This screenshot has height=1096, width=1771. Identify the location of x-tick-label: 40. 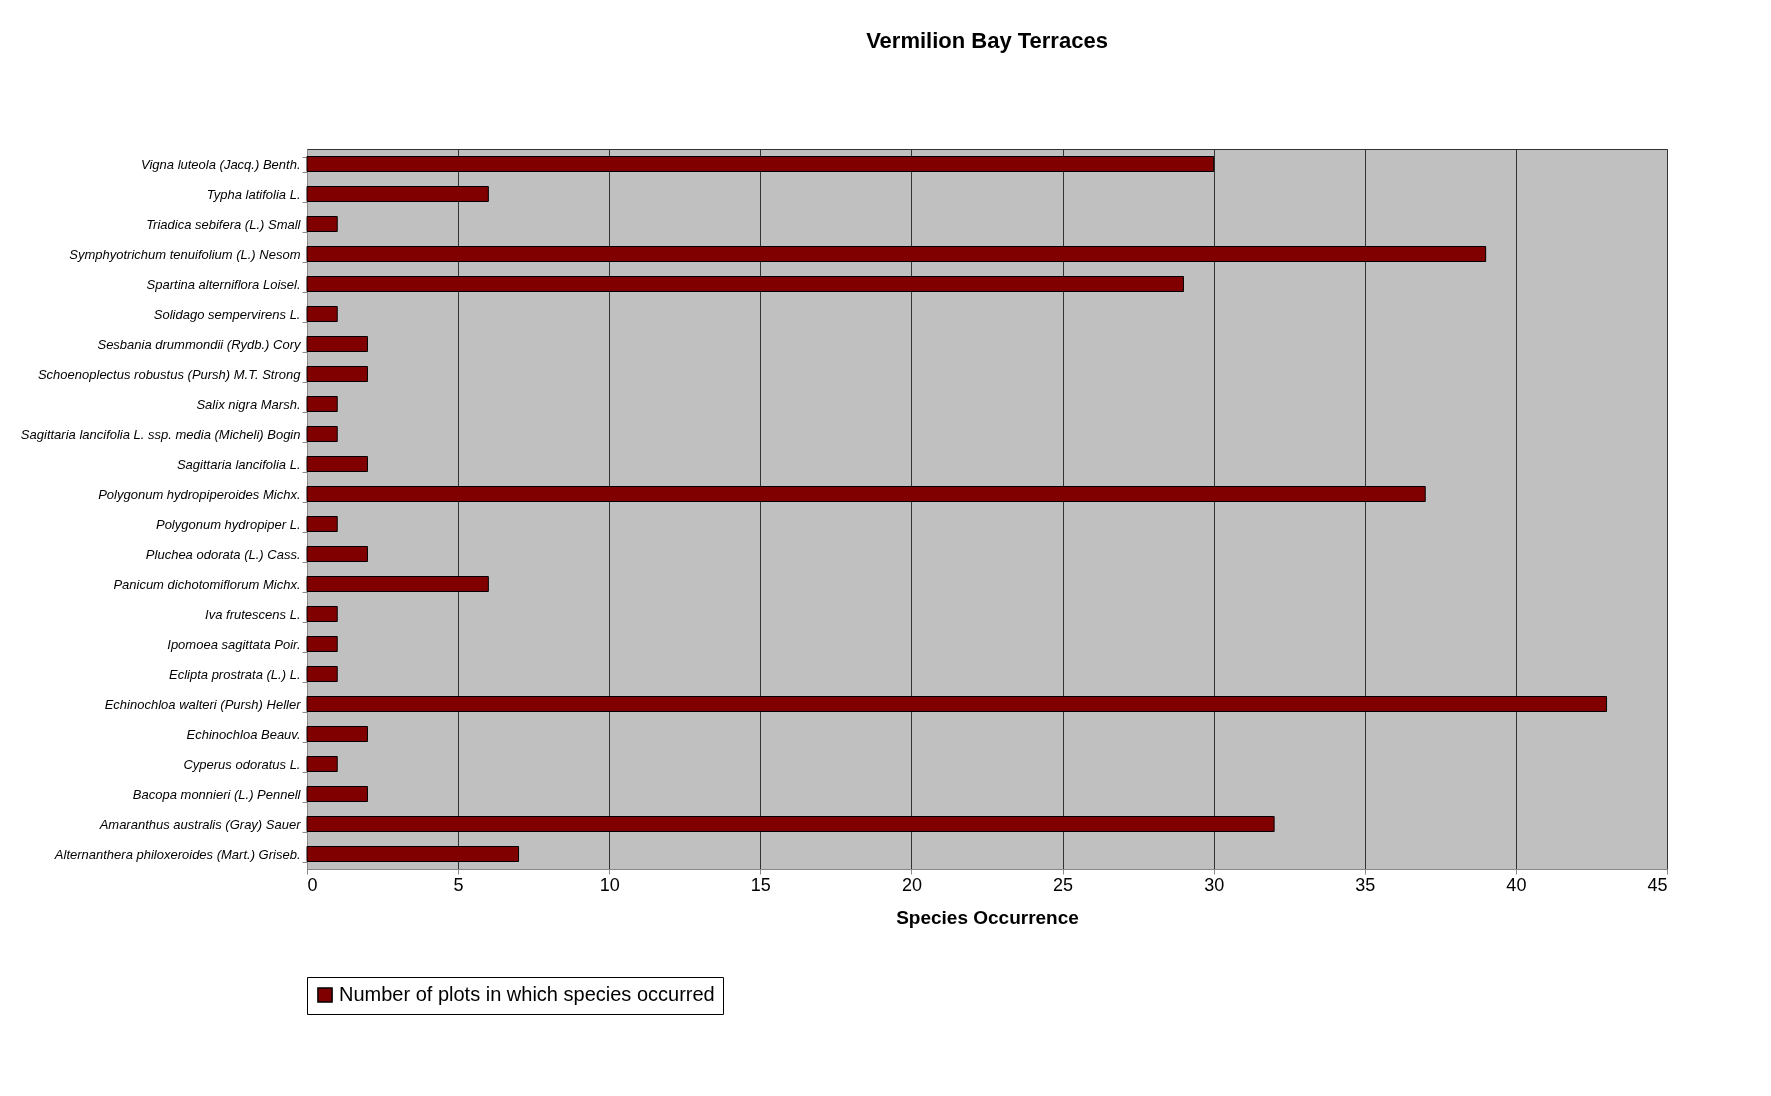
(1516, 884).